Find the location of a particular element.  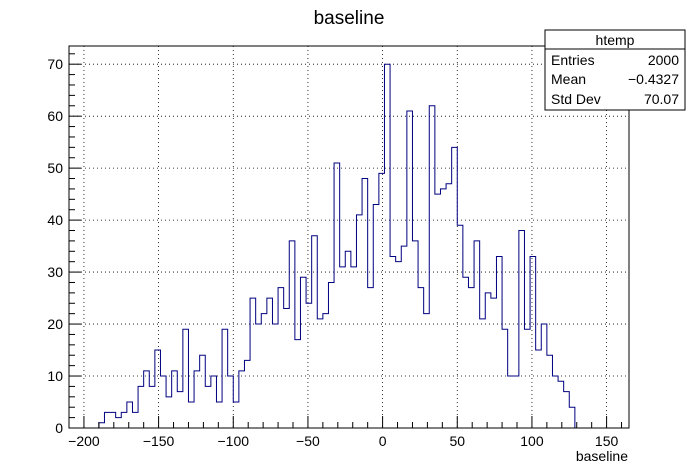

y-tick-label: 20 is located at coordinates (55, 324).